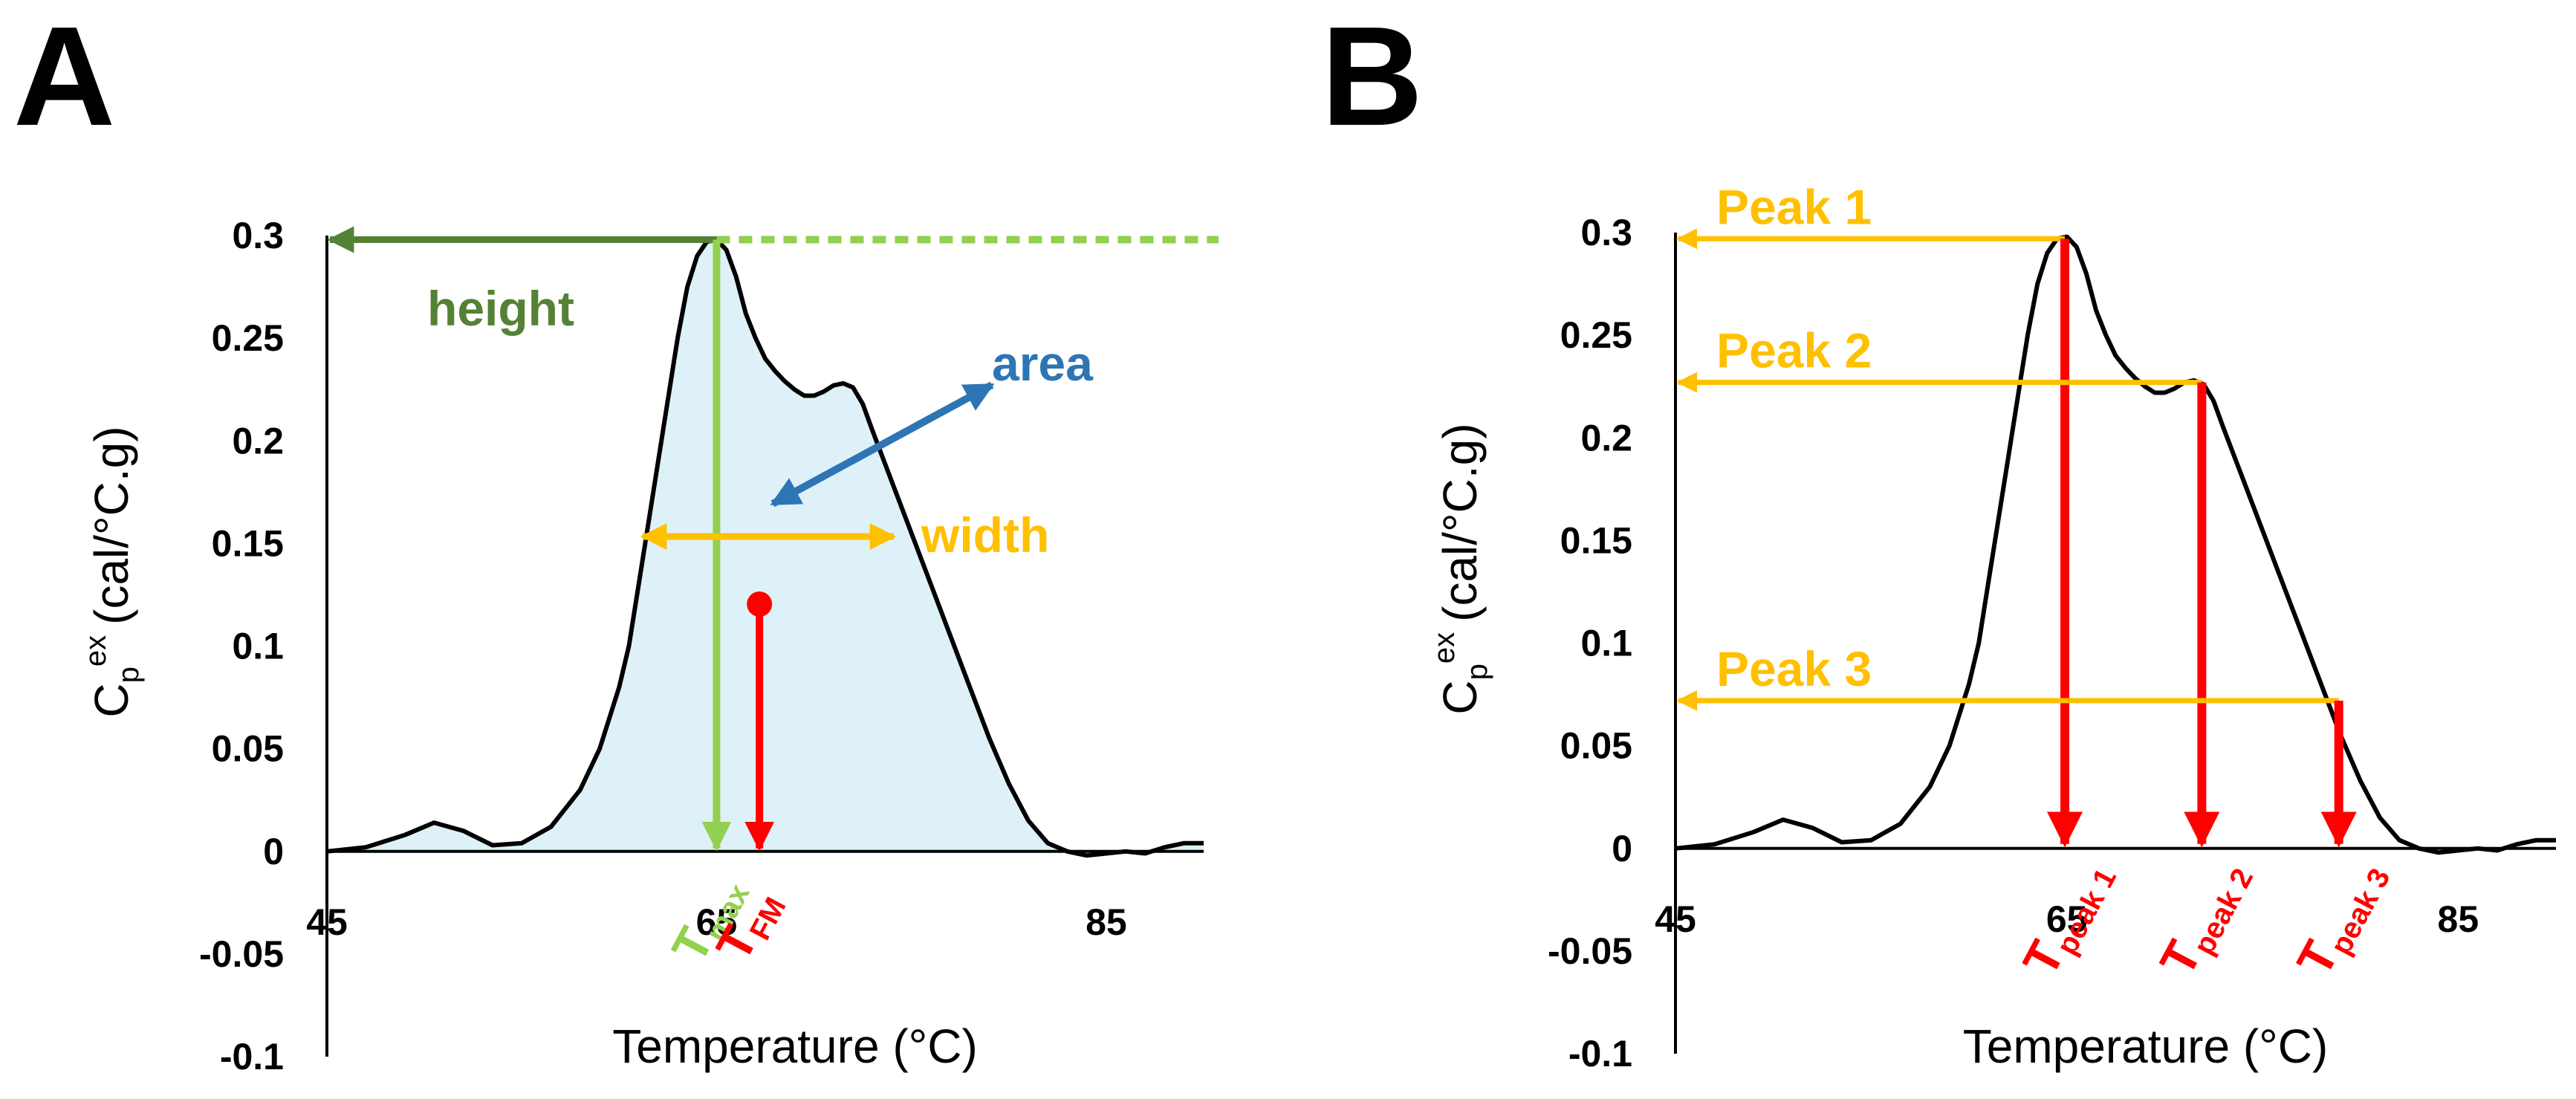  What do you see at coordinates (1043, 363) in the screenshot?
I see `area-label: area` at bounding box center [1043, 363].